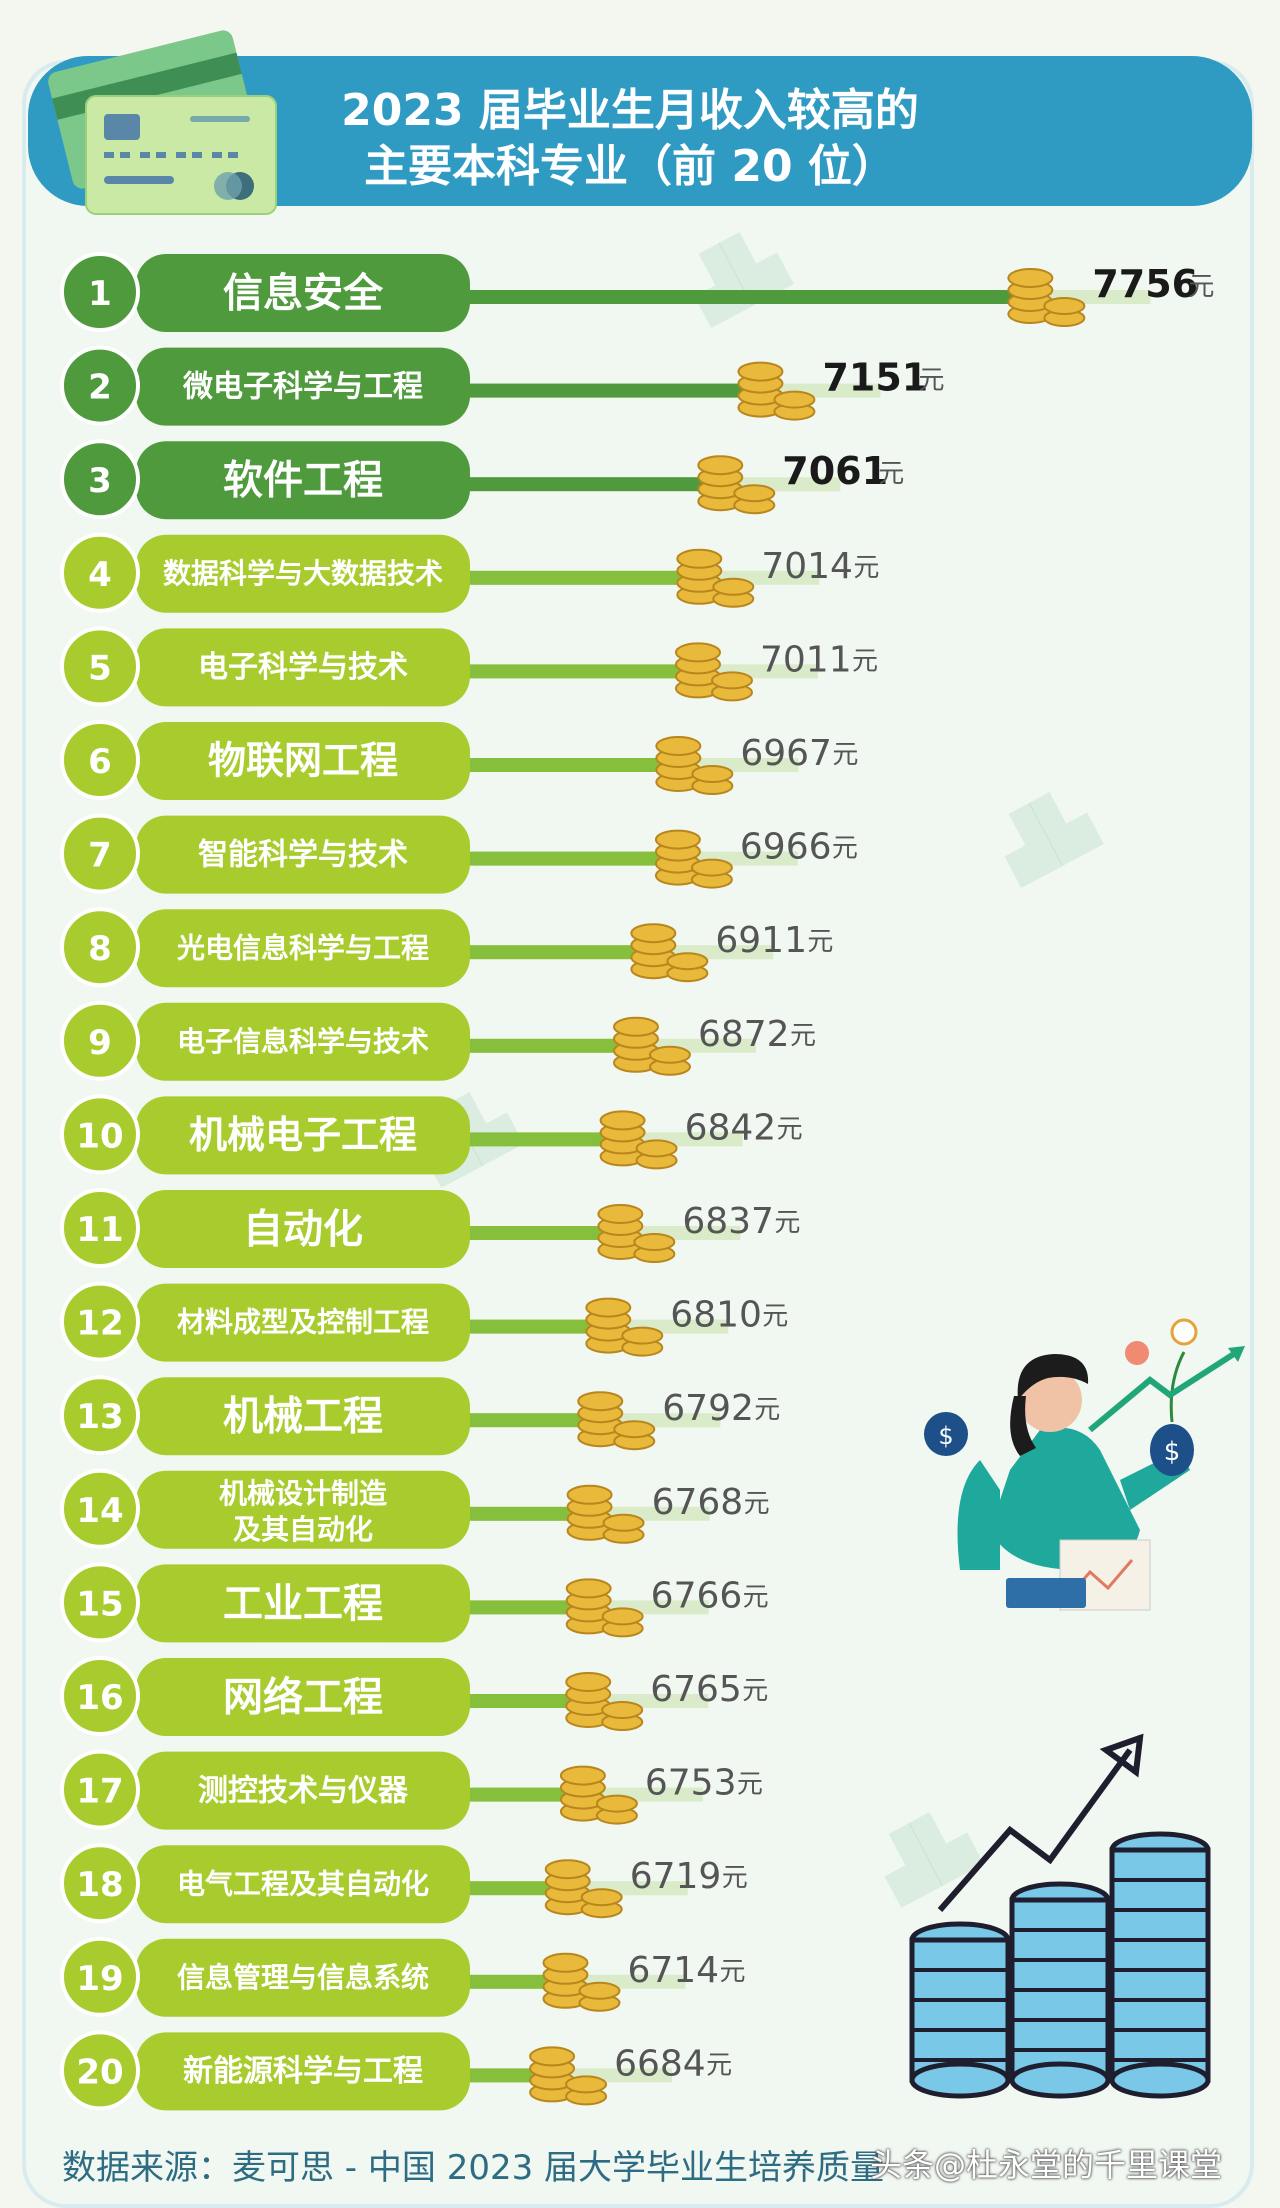  What do you see at coordinates (1046, 2165) in the screenshot?
I see `platform-watermark: 头条@杜永堂的千里课堂` at bounding box center [1046, 2165].